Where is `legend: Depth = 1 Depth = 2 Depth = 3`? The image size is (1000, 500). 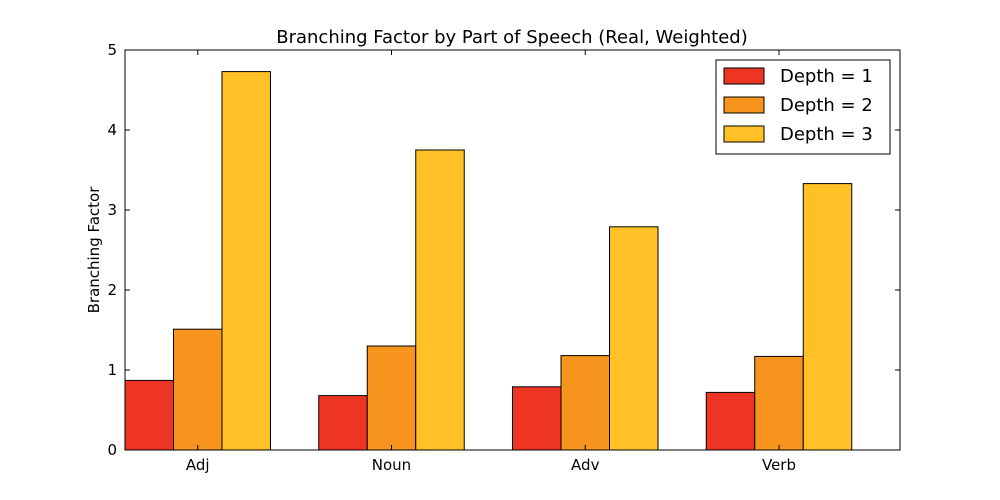 legend: Depth = 1 Depth = 2 Depth = 3 is located at coordinates (803, 107).